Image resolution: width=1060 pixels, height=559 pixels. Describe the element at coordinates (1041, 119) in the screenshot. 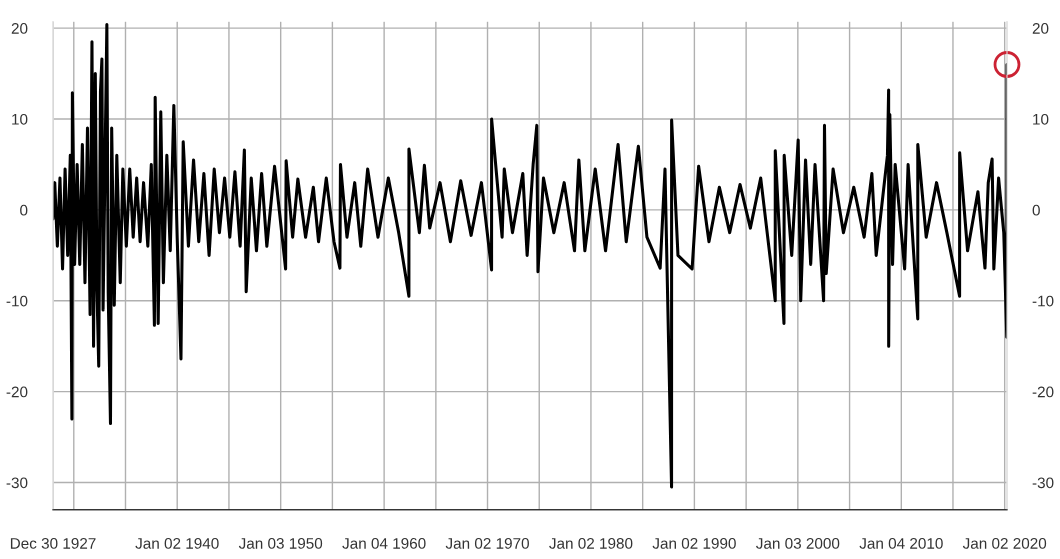

I see `y2-tick-label: 10` at that location.